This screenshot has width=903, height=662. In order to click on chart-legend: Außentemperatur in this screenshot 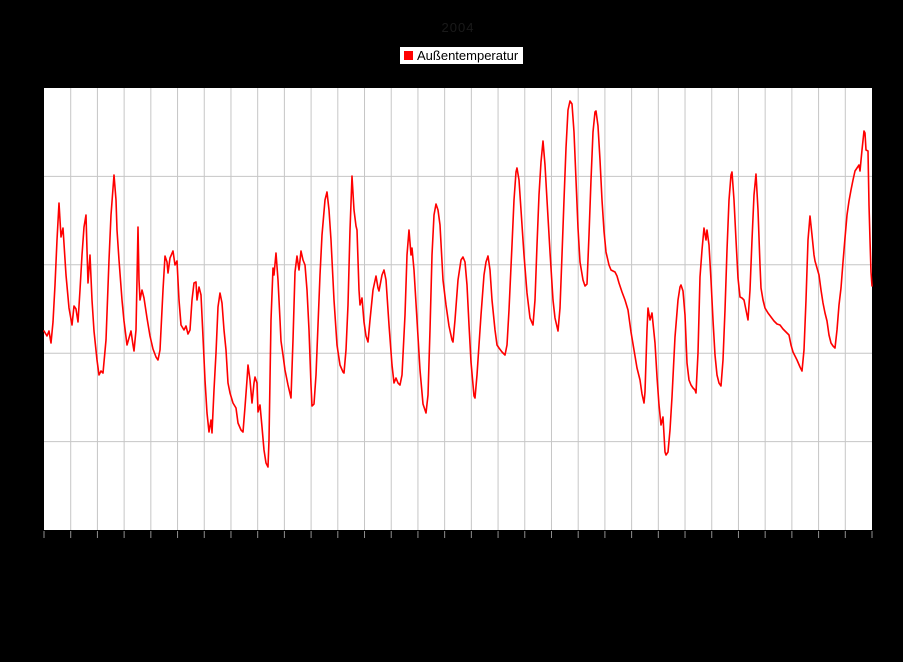, I will do `click(462, 55)`.